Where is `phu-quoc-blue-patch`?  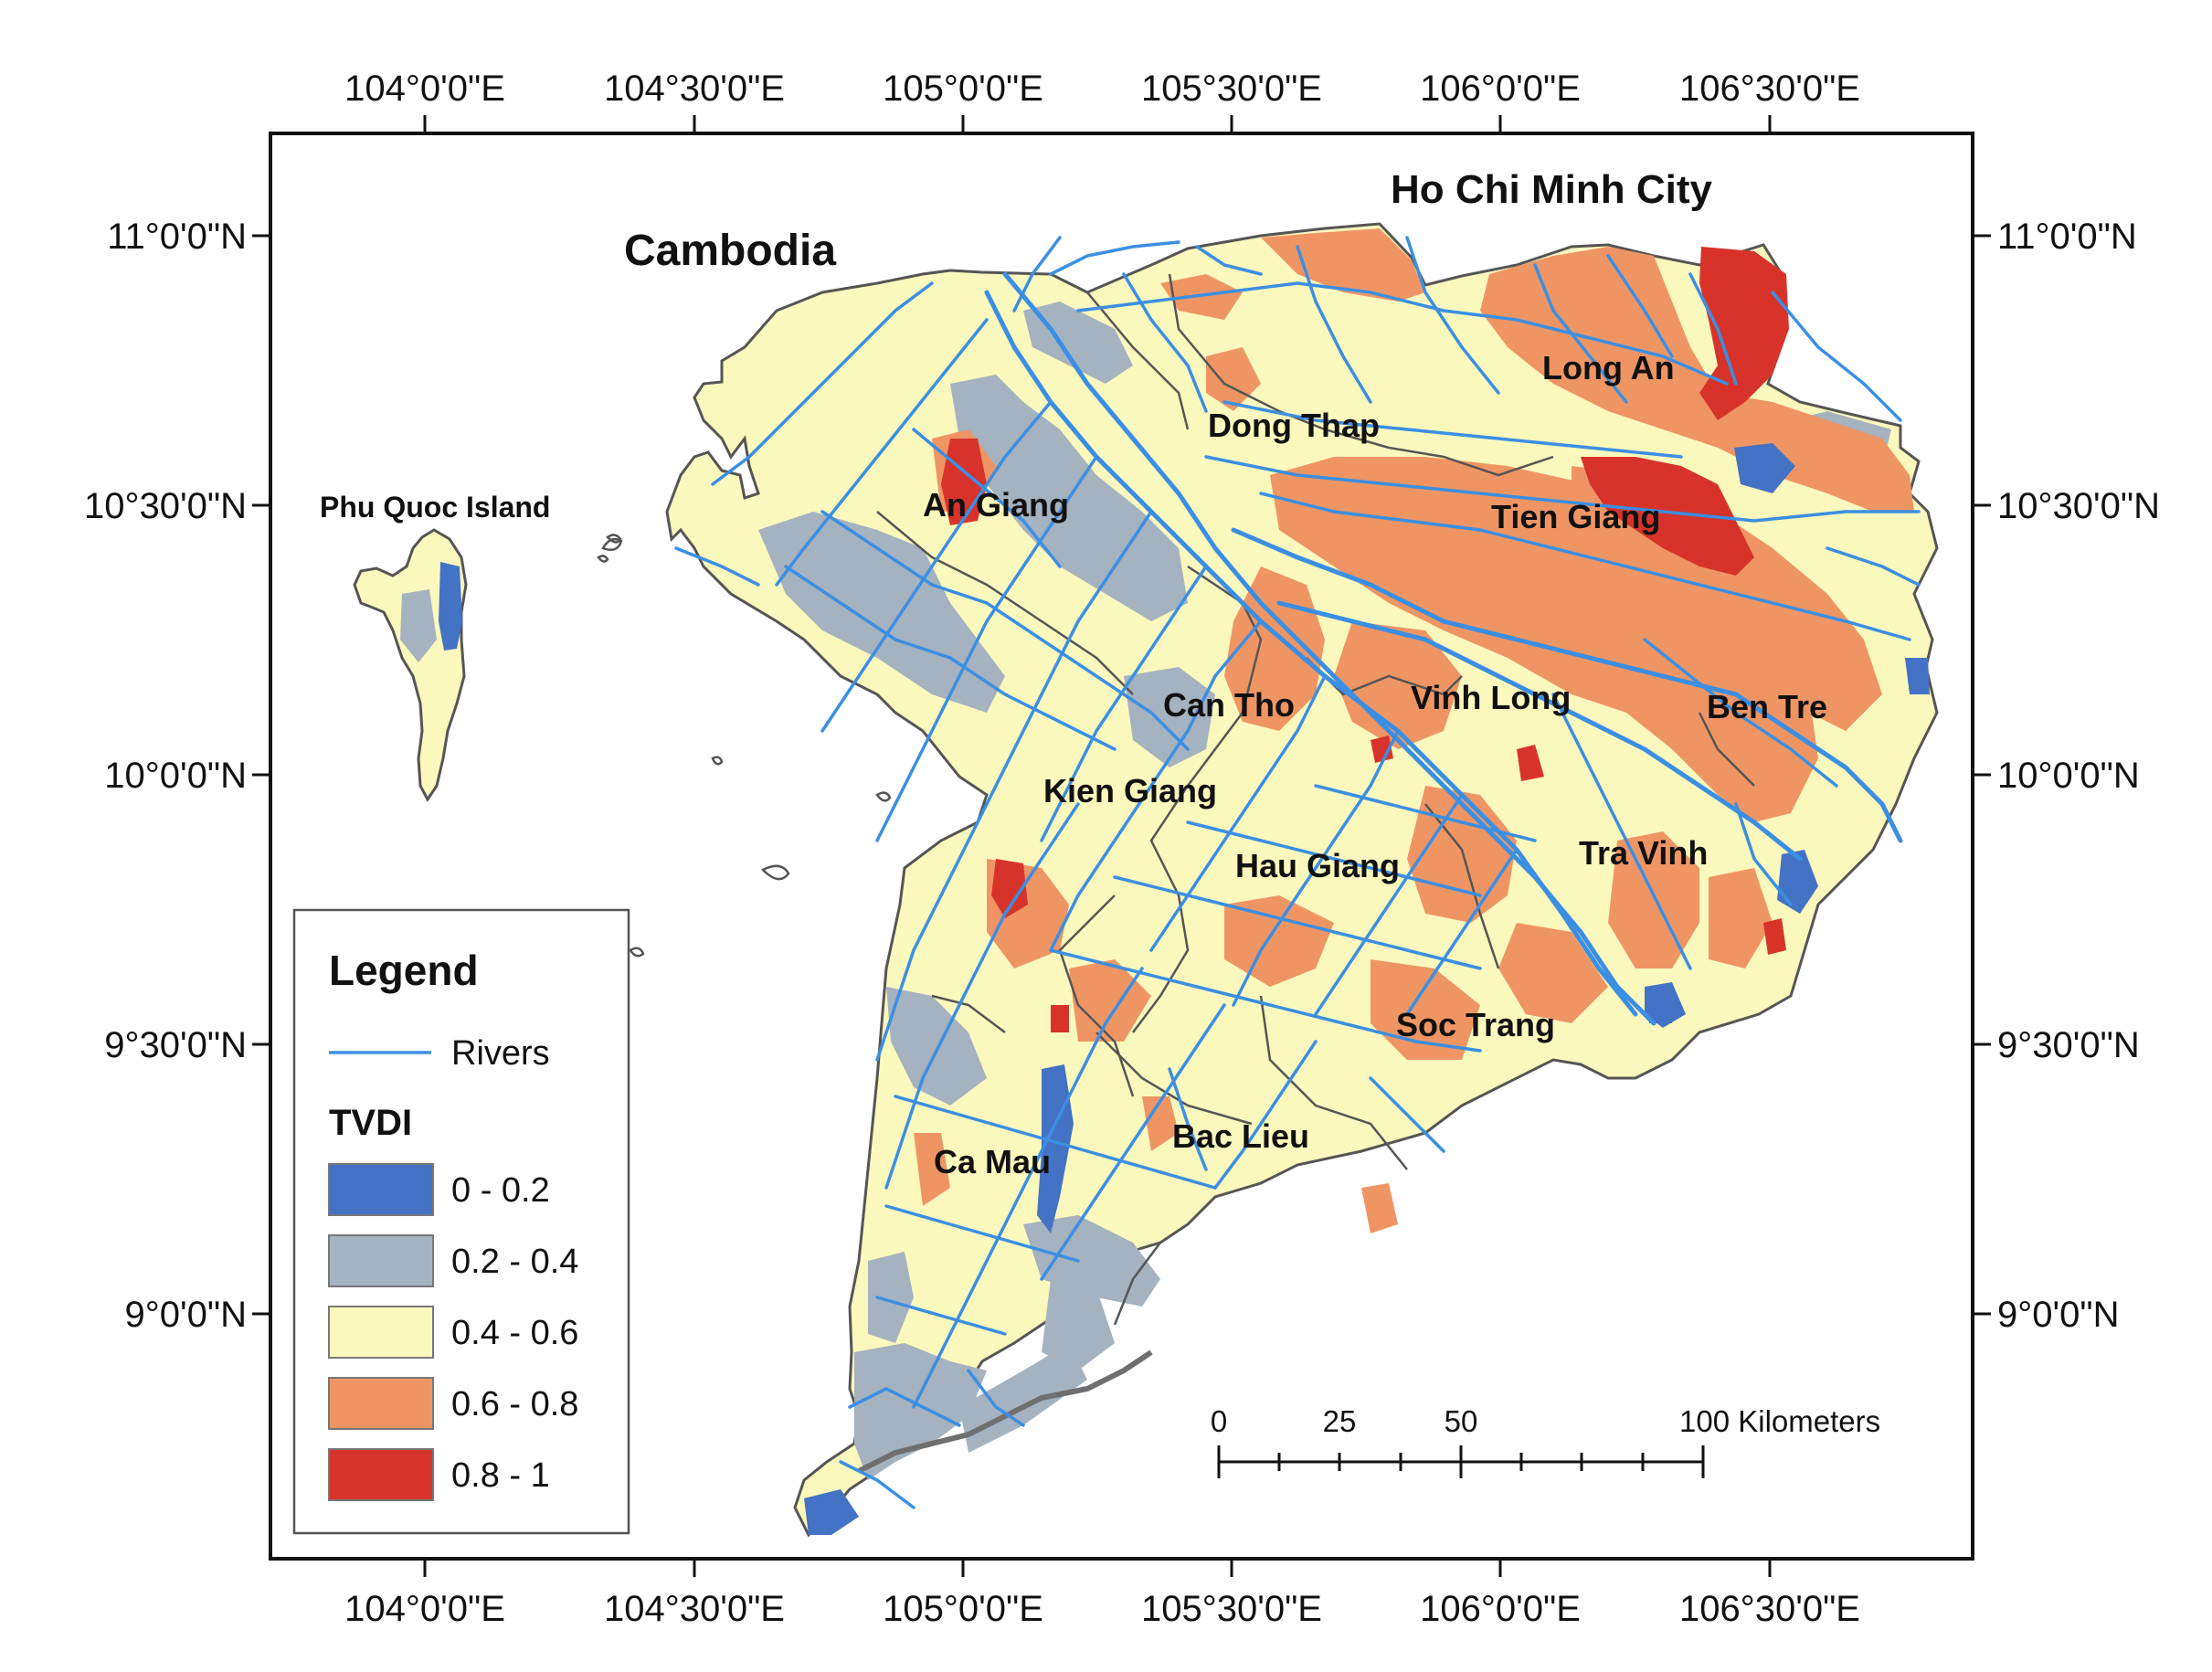
phu-quoc-blue-patch is located at coordinates (450, 606).